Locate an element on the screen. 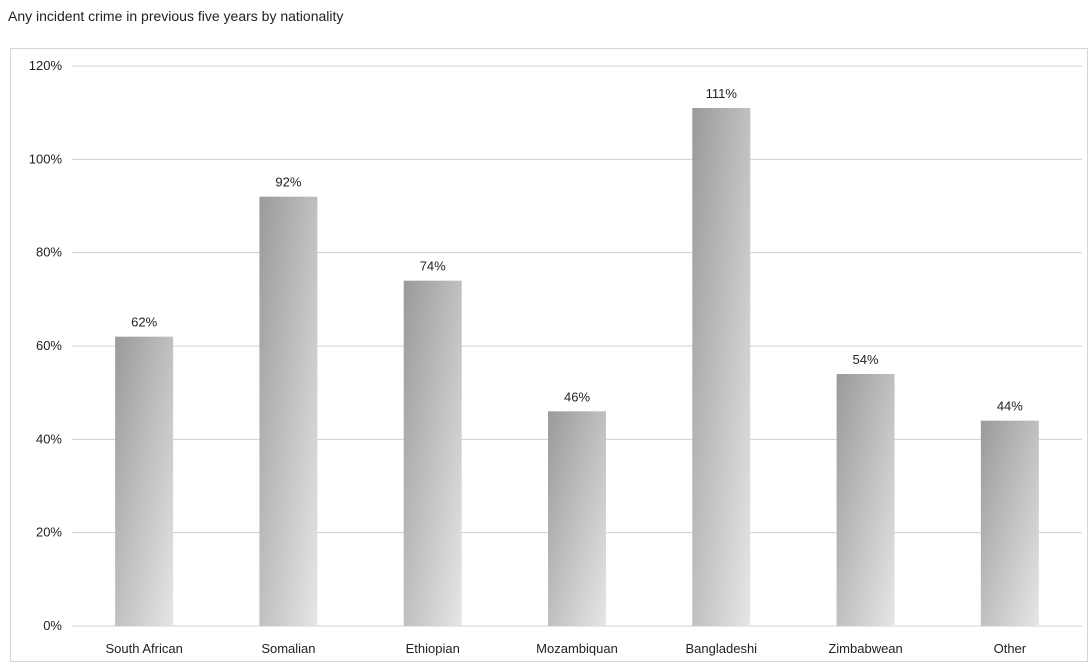 The height and width of the screenshot is (666, 1092). y-tick-label: 60% is located at coordinates (49, 345).